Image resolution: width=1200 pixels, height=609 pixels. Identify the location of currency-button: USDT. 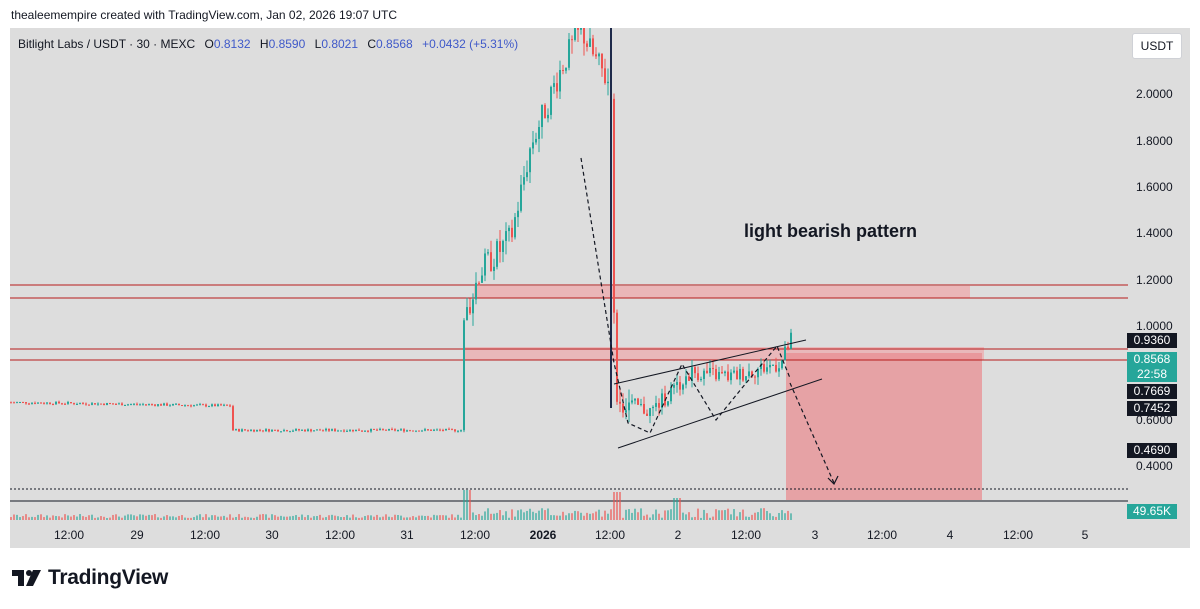
(1157, 46).